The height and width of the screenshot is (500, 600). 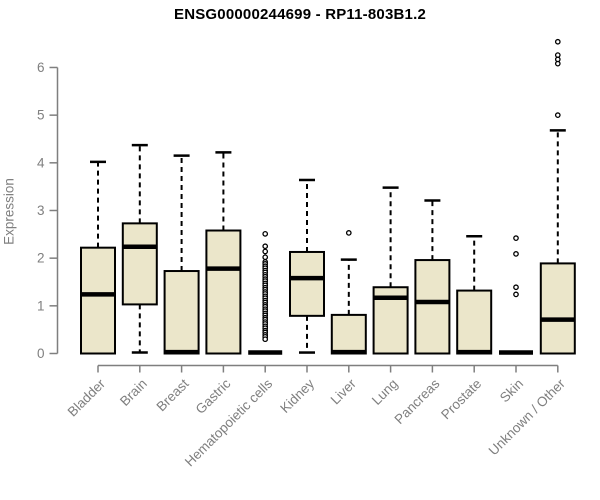 What do you see at coordinates (41, 115) in the screenshot?
I see `y-tick-label: 5` at bounding box center [41, 115].